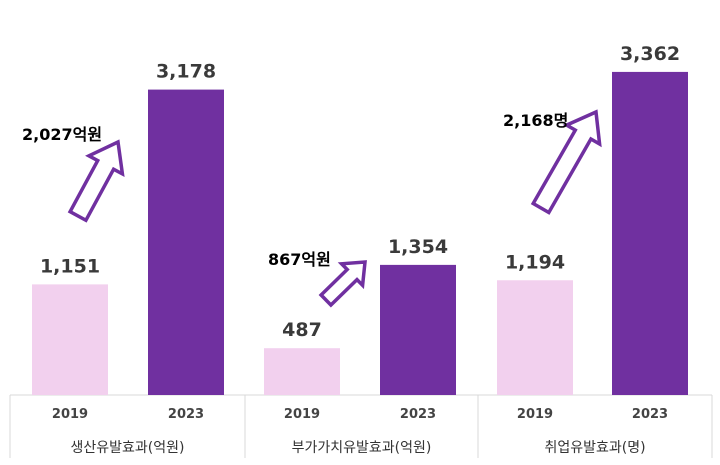 The image size is (720, 465). What do you see at coordinates (594, 448) in the screenshot?
I see `category-label: 취업유발효과(명)` at bounding box center [594, 448].